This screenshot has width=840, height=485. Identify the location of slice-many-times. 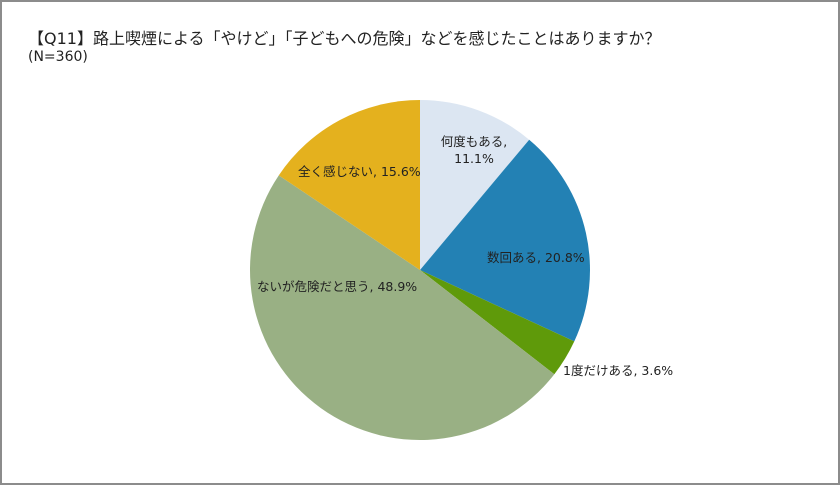
(475, 185).